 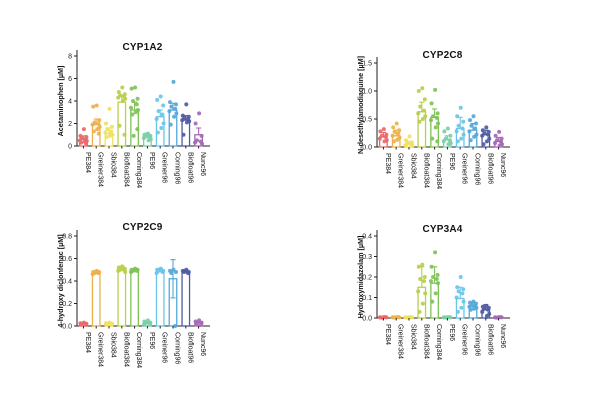 I want to click on category-nunc96: Nunc96, so click(x=499, y=153).